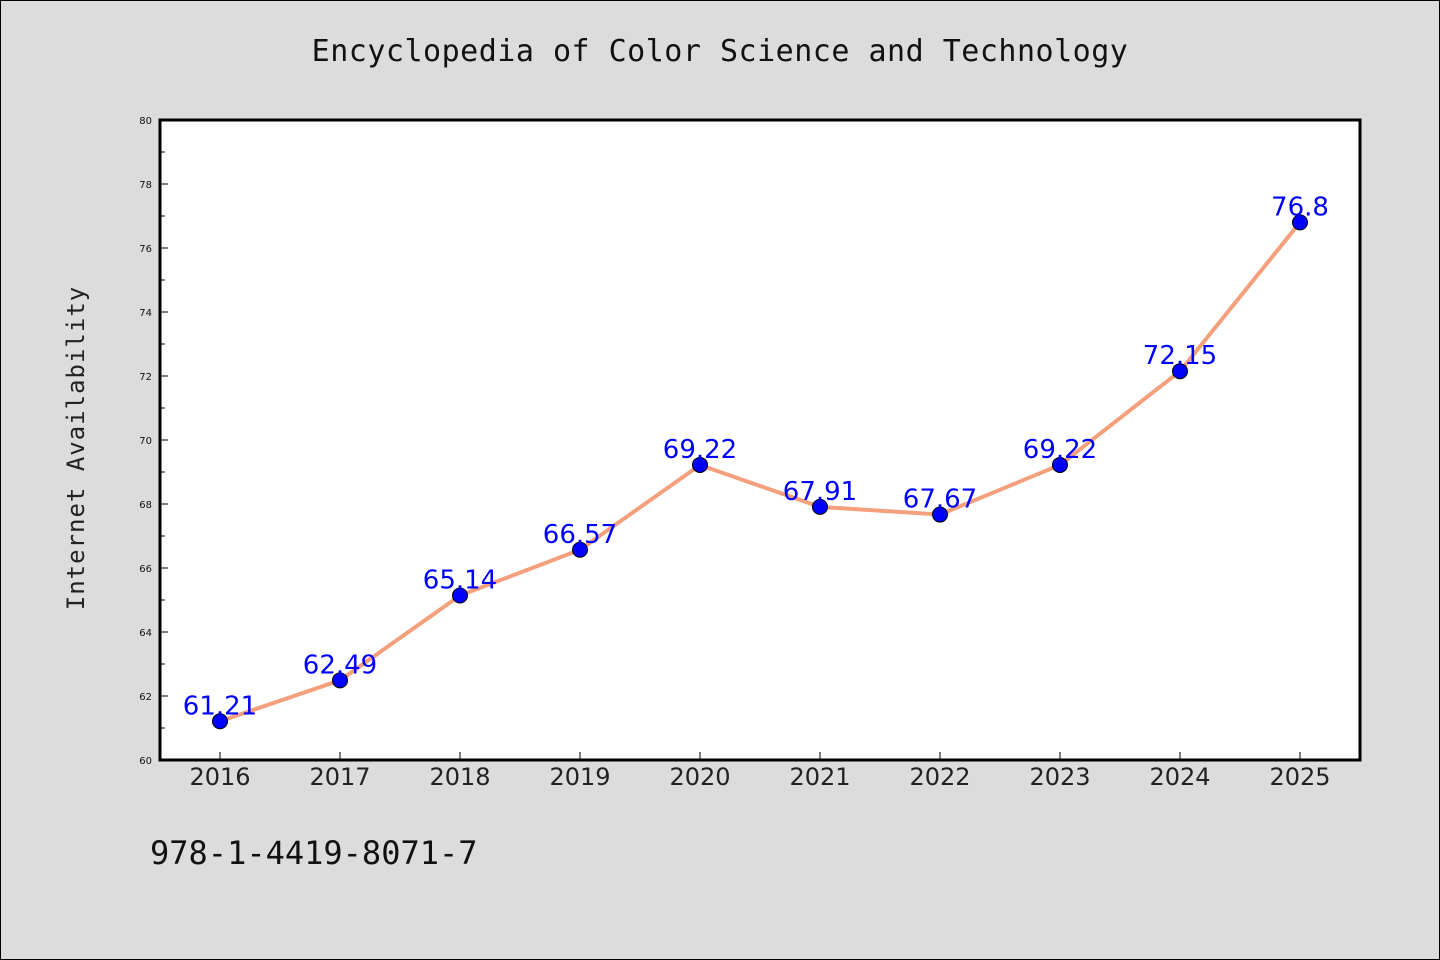 Image resolution: width=1440 pixels, height=960 pixels. Describe the element at coordinates (939, 777) in the screenshot. I see `x-tick-label: 2022` at that location.